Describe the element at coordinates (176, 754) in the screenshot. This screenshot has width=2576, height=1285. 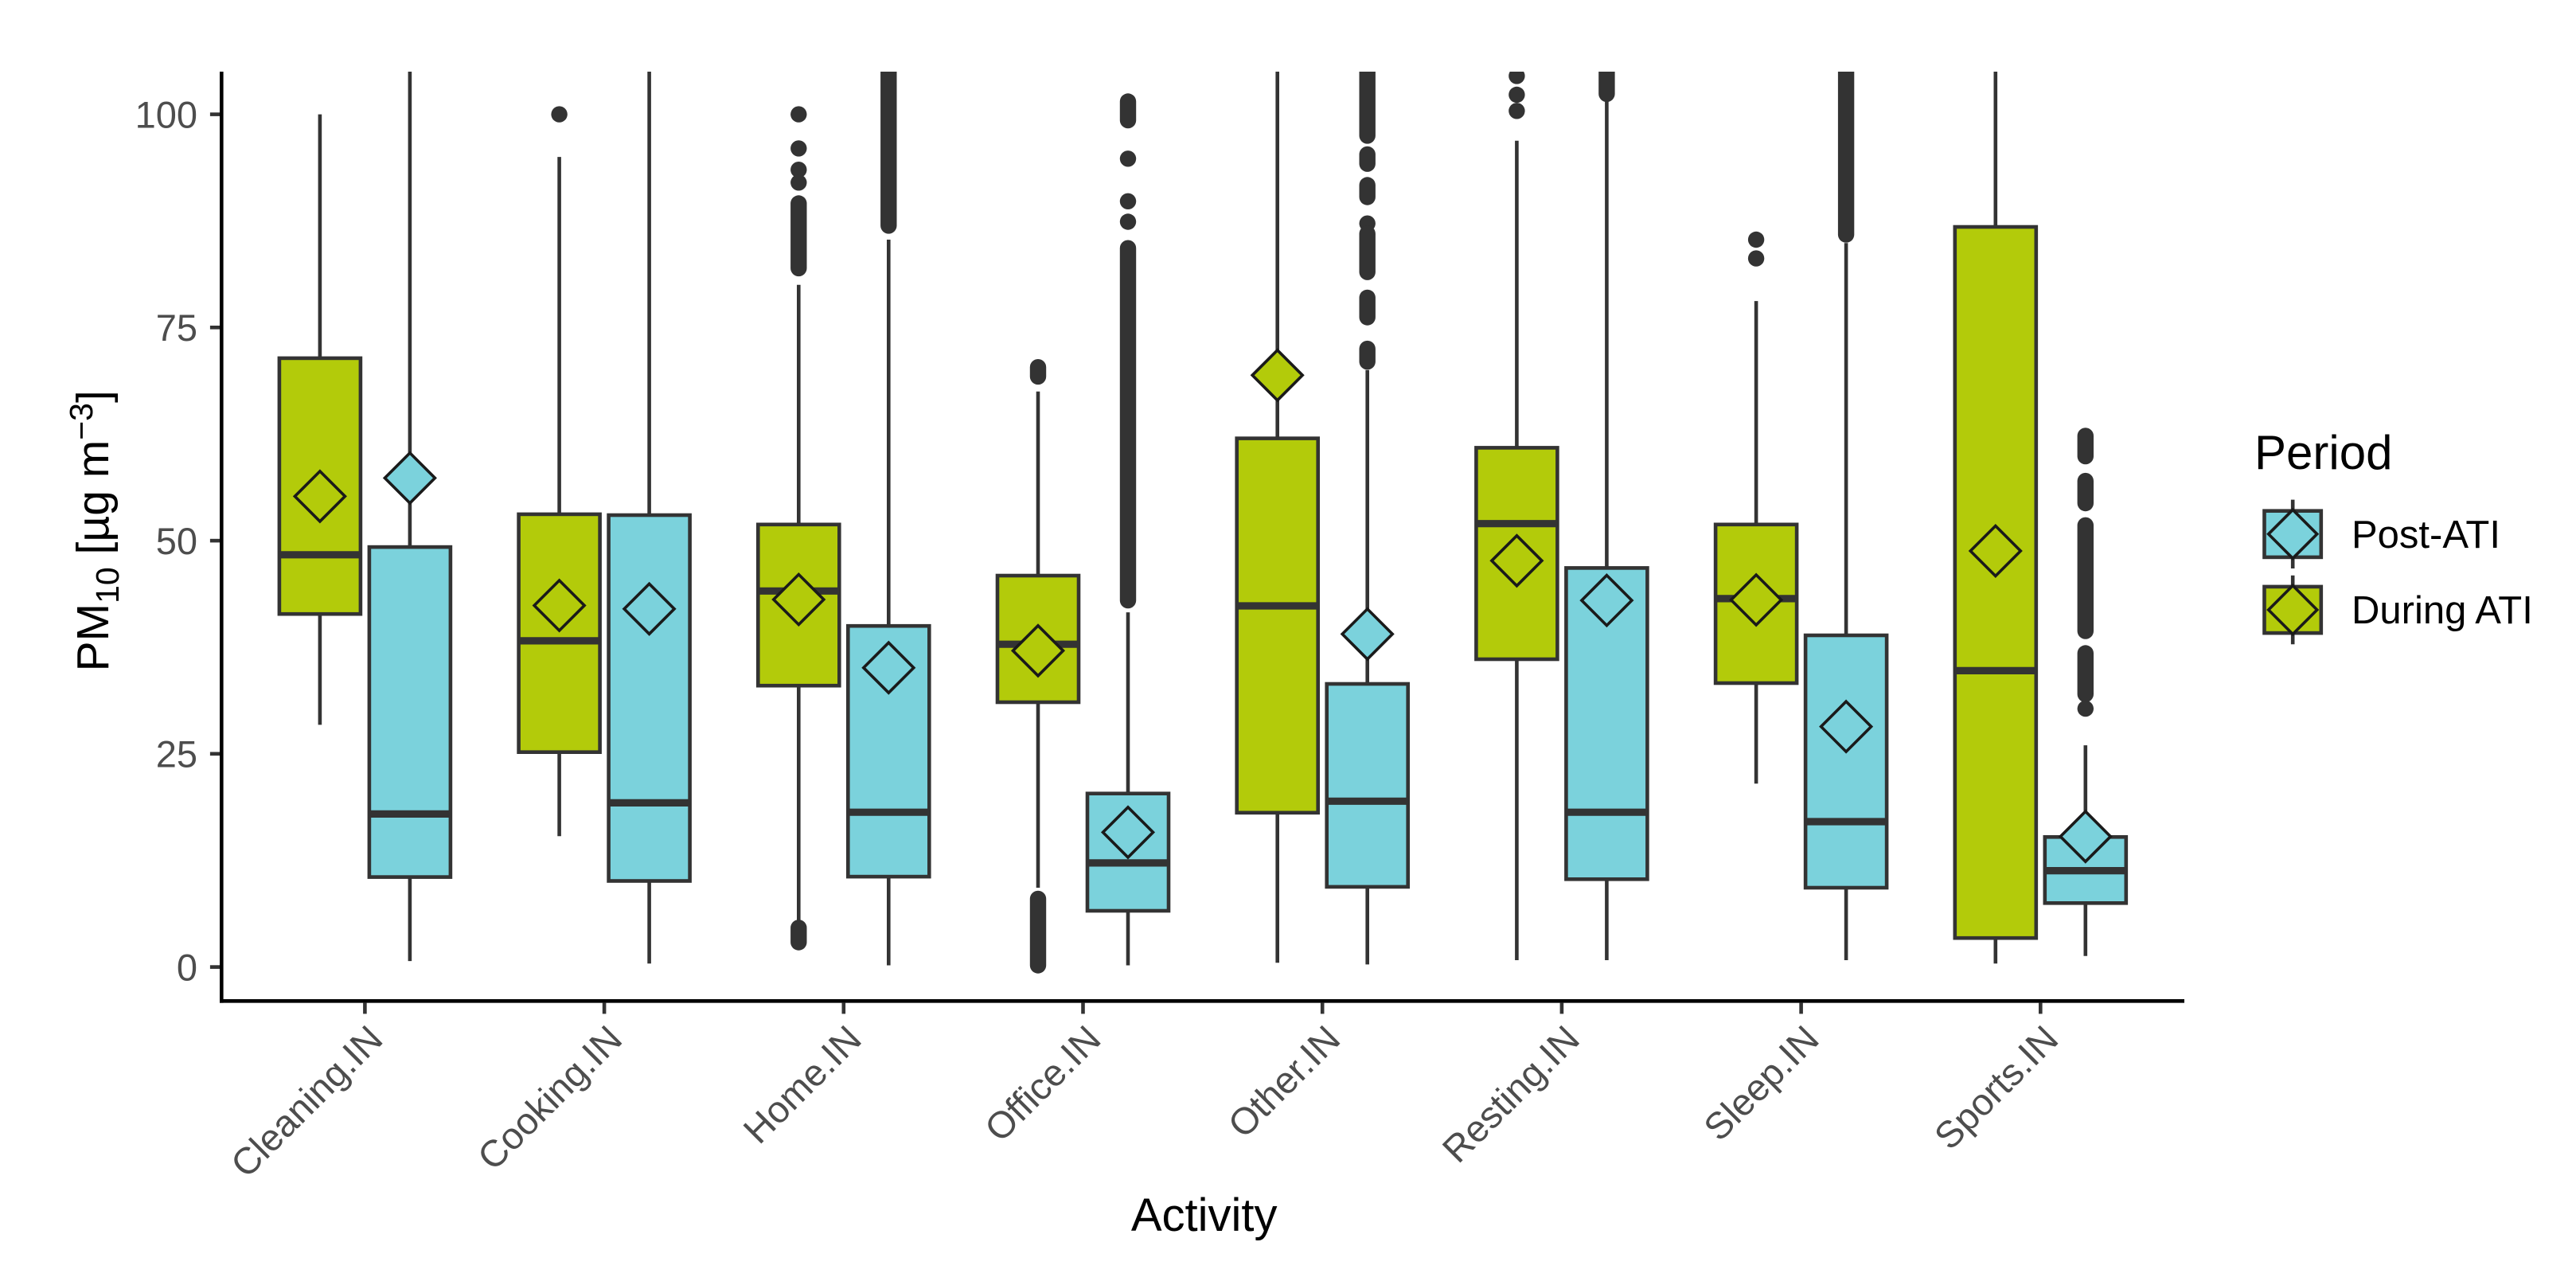
I see `svg-text: 25` at that location.